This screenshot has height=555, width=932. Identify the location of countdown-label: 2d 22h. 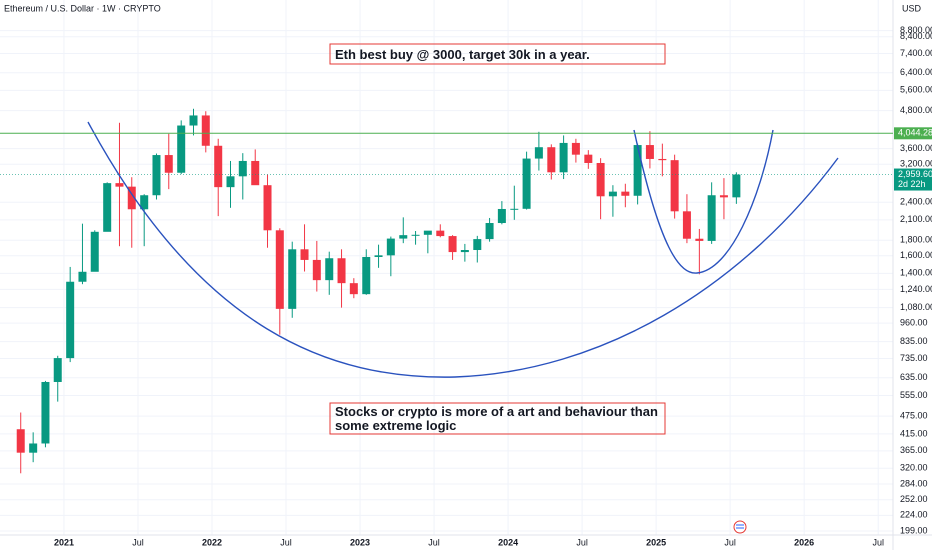
(912, 184).